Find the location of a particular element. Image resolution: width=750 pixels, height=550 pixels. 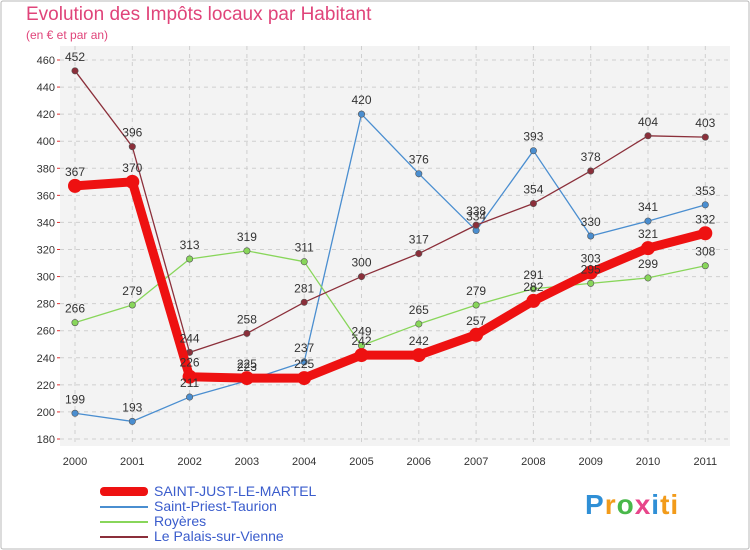

legend-label: Saint-Priest-Taurion is located at coordinates (215, 506).